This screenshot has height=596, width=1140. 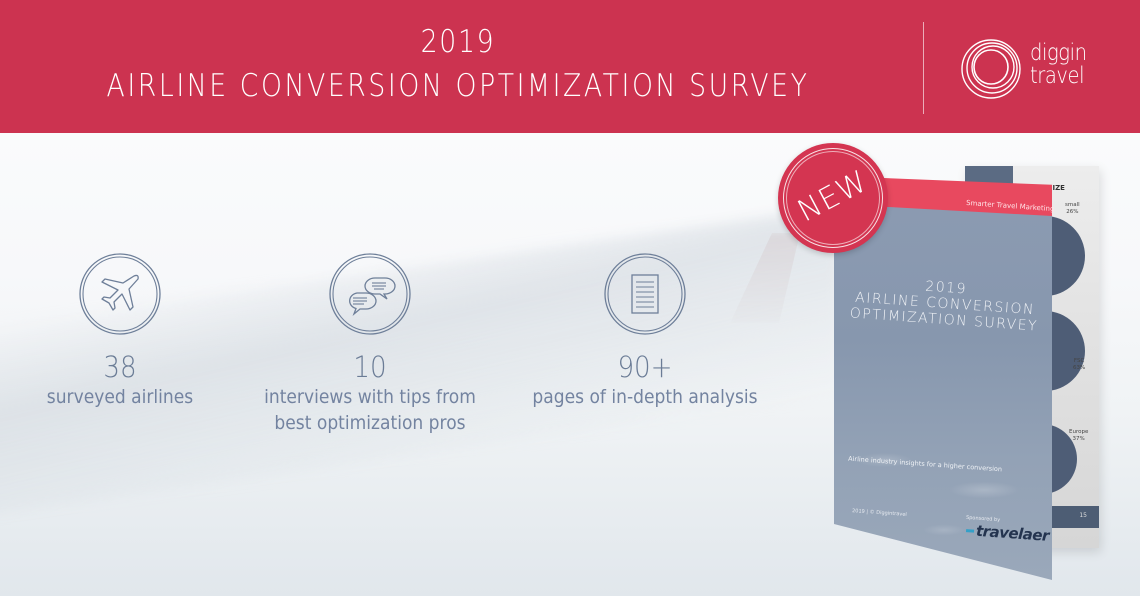 I want to click on stat-label-line-1: interviews with tips from, so click(x=370, y=397).